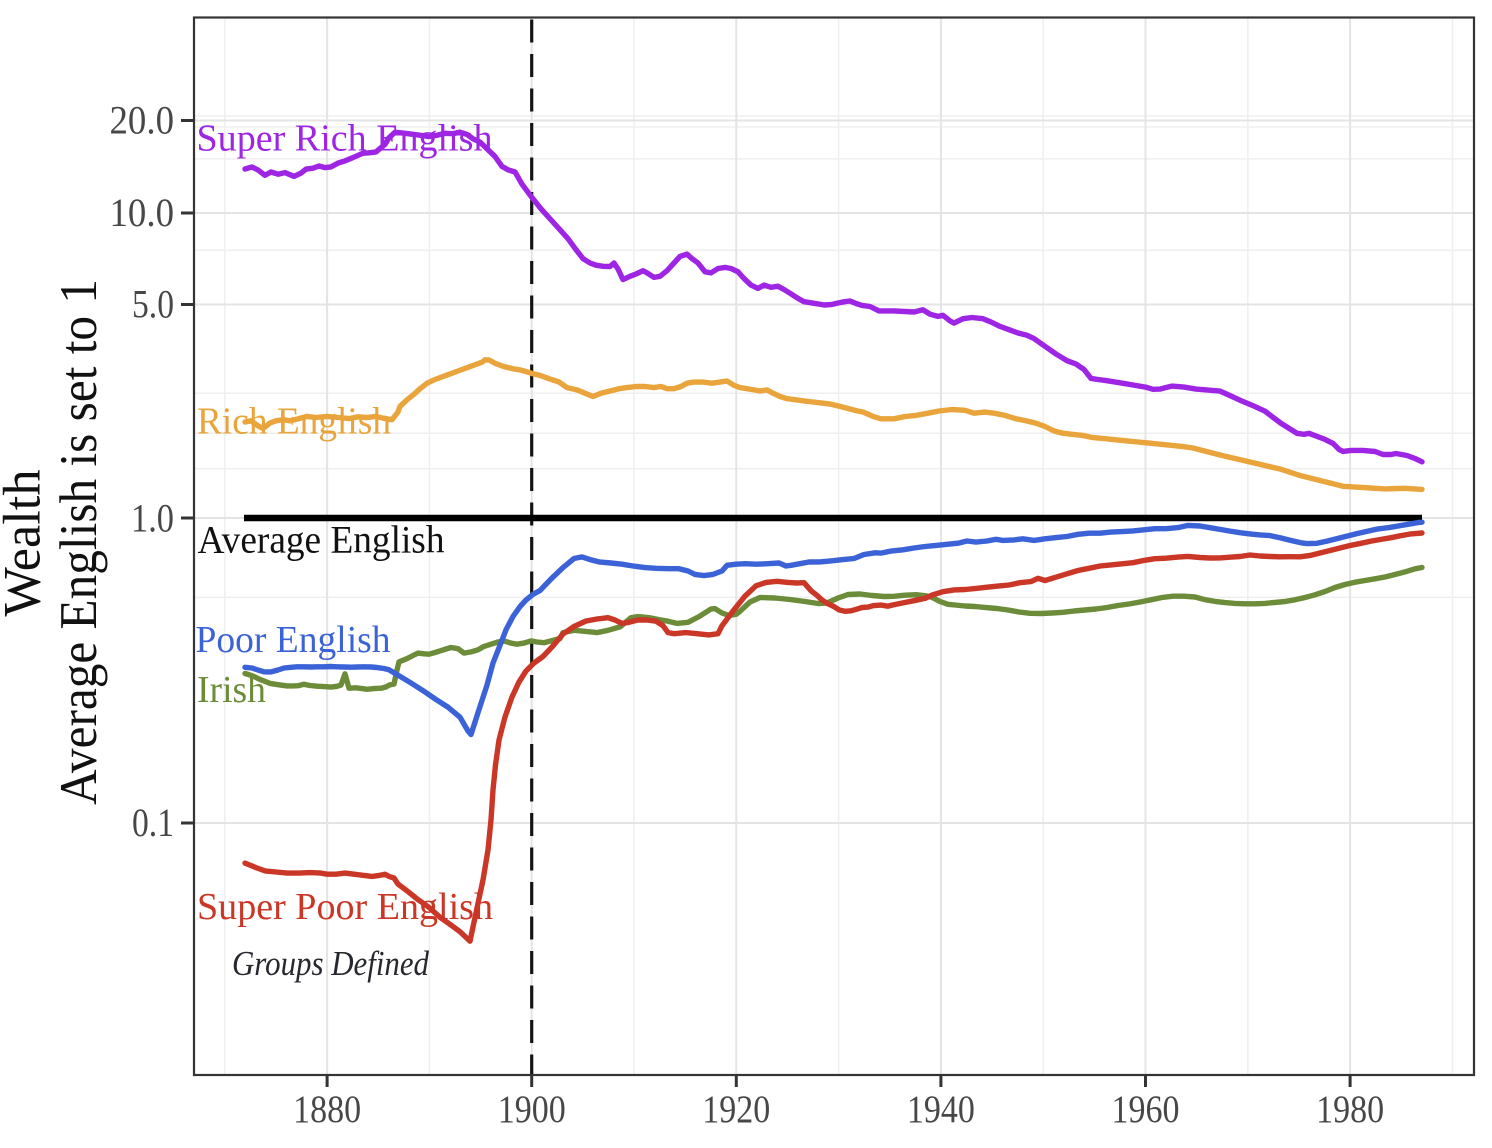 The width and height of the screenshot is (1492, 1148). What do you see at coordinates (941, 1109) in the screenshot?
I see `svg-text: 1940` at bounding box center [941, 1109].